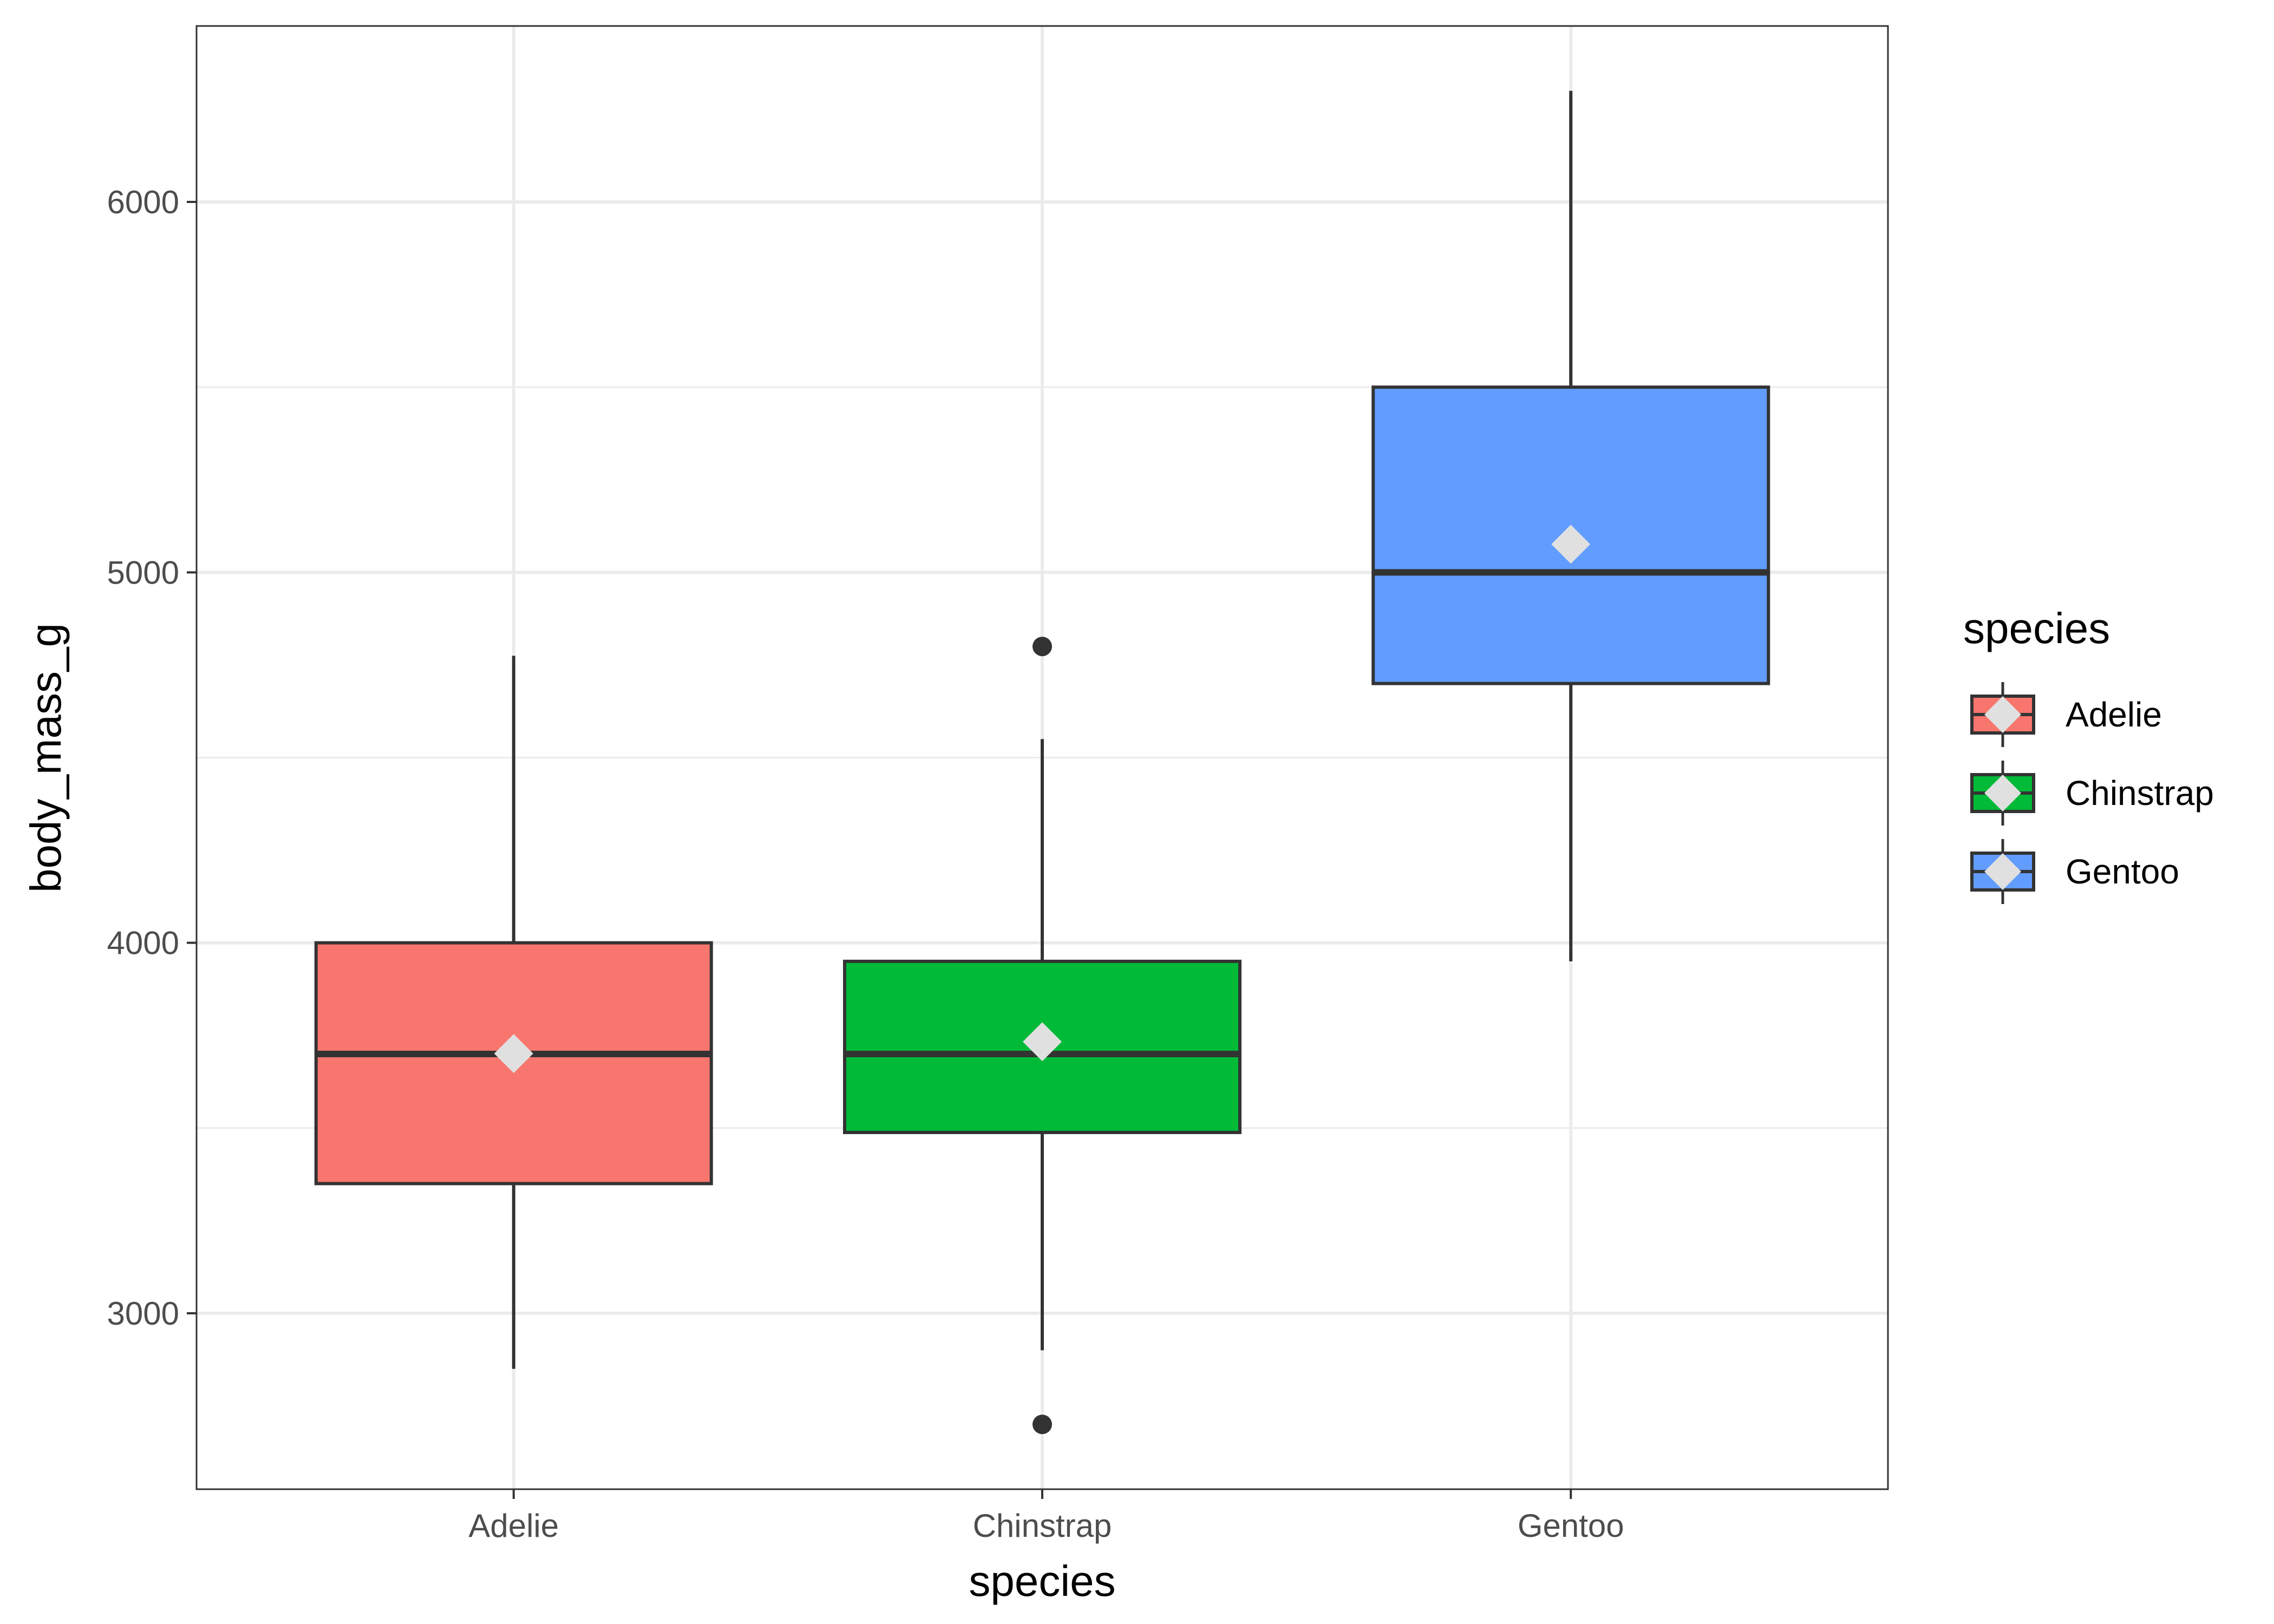 This screenshot has width=2274, height=1624. I want to click on y-axis-title: body_mass_g, so click(46, 758).